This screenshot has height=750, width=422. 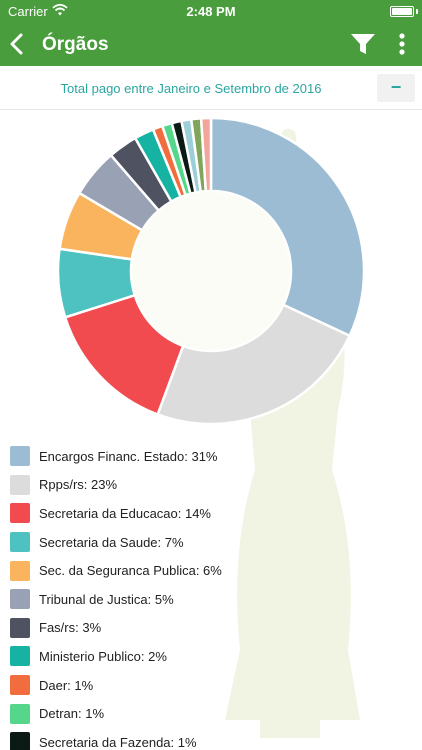 What do you see at coordinates (128, 456) in the screenshot?
I see `legend-label: Encargos Financ. Estado: 31%` at bounding box center [128, 456].